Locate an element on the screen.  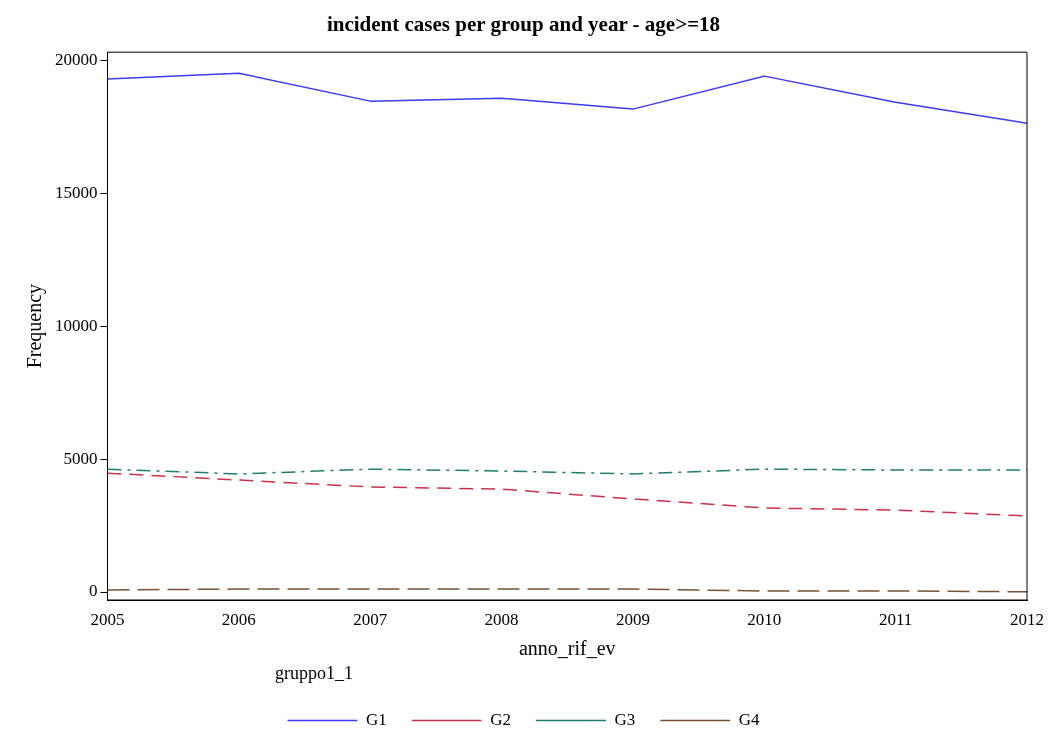
x-tick-label: 2007 is located at coordinates (370, 619).